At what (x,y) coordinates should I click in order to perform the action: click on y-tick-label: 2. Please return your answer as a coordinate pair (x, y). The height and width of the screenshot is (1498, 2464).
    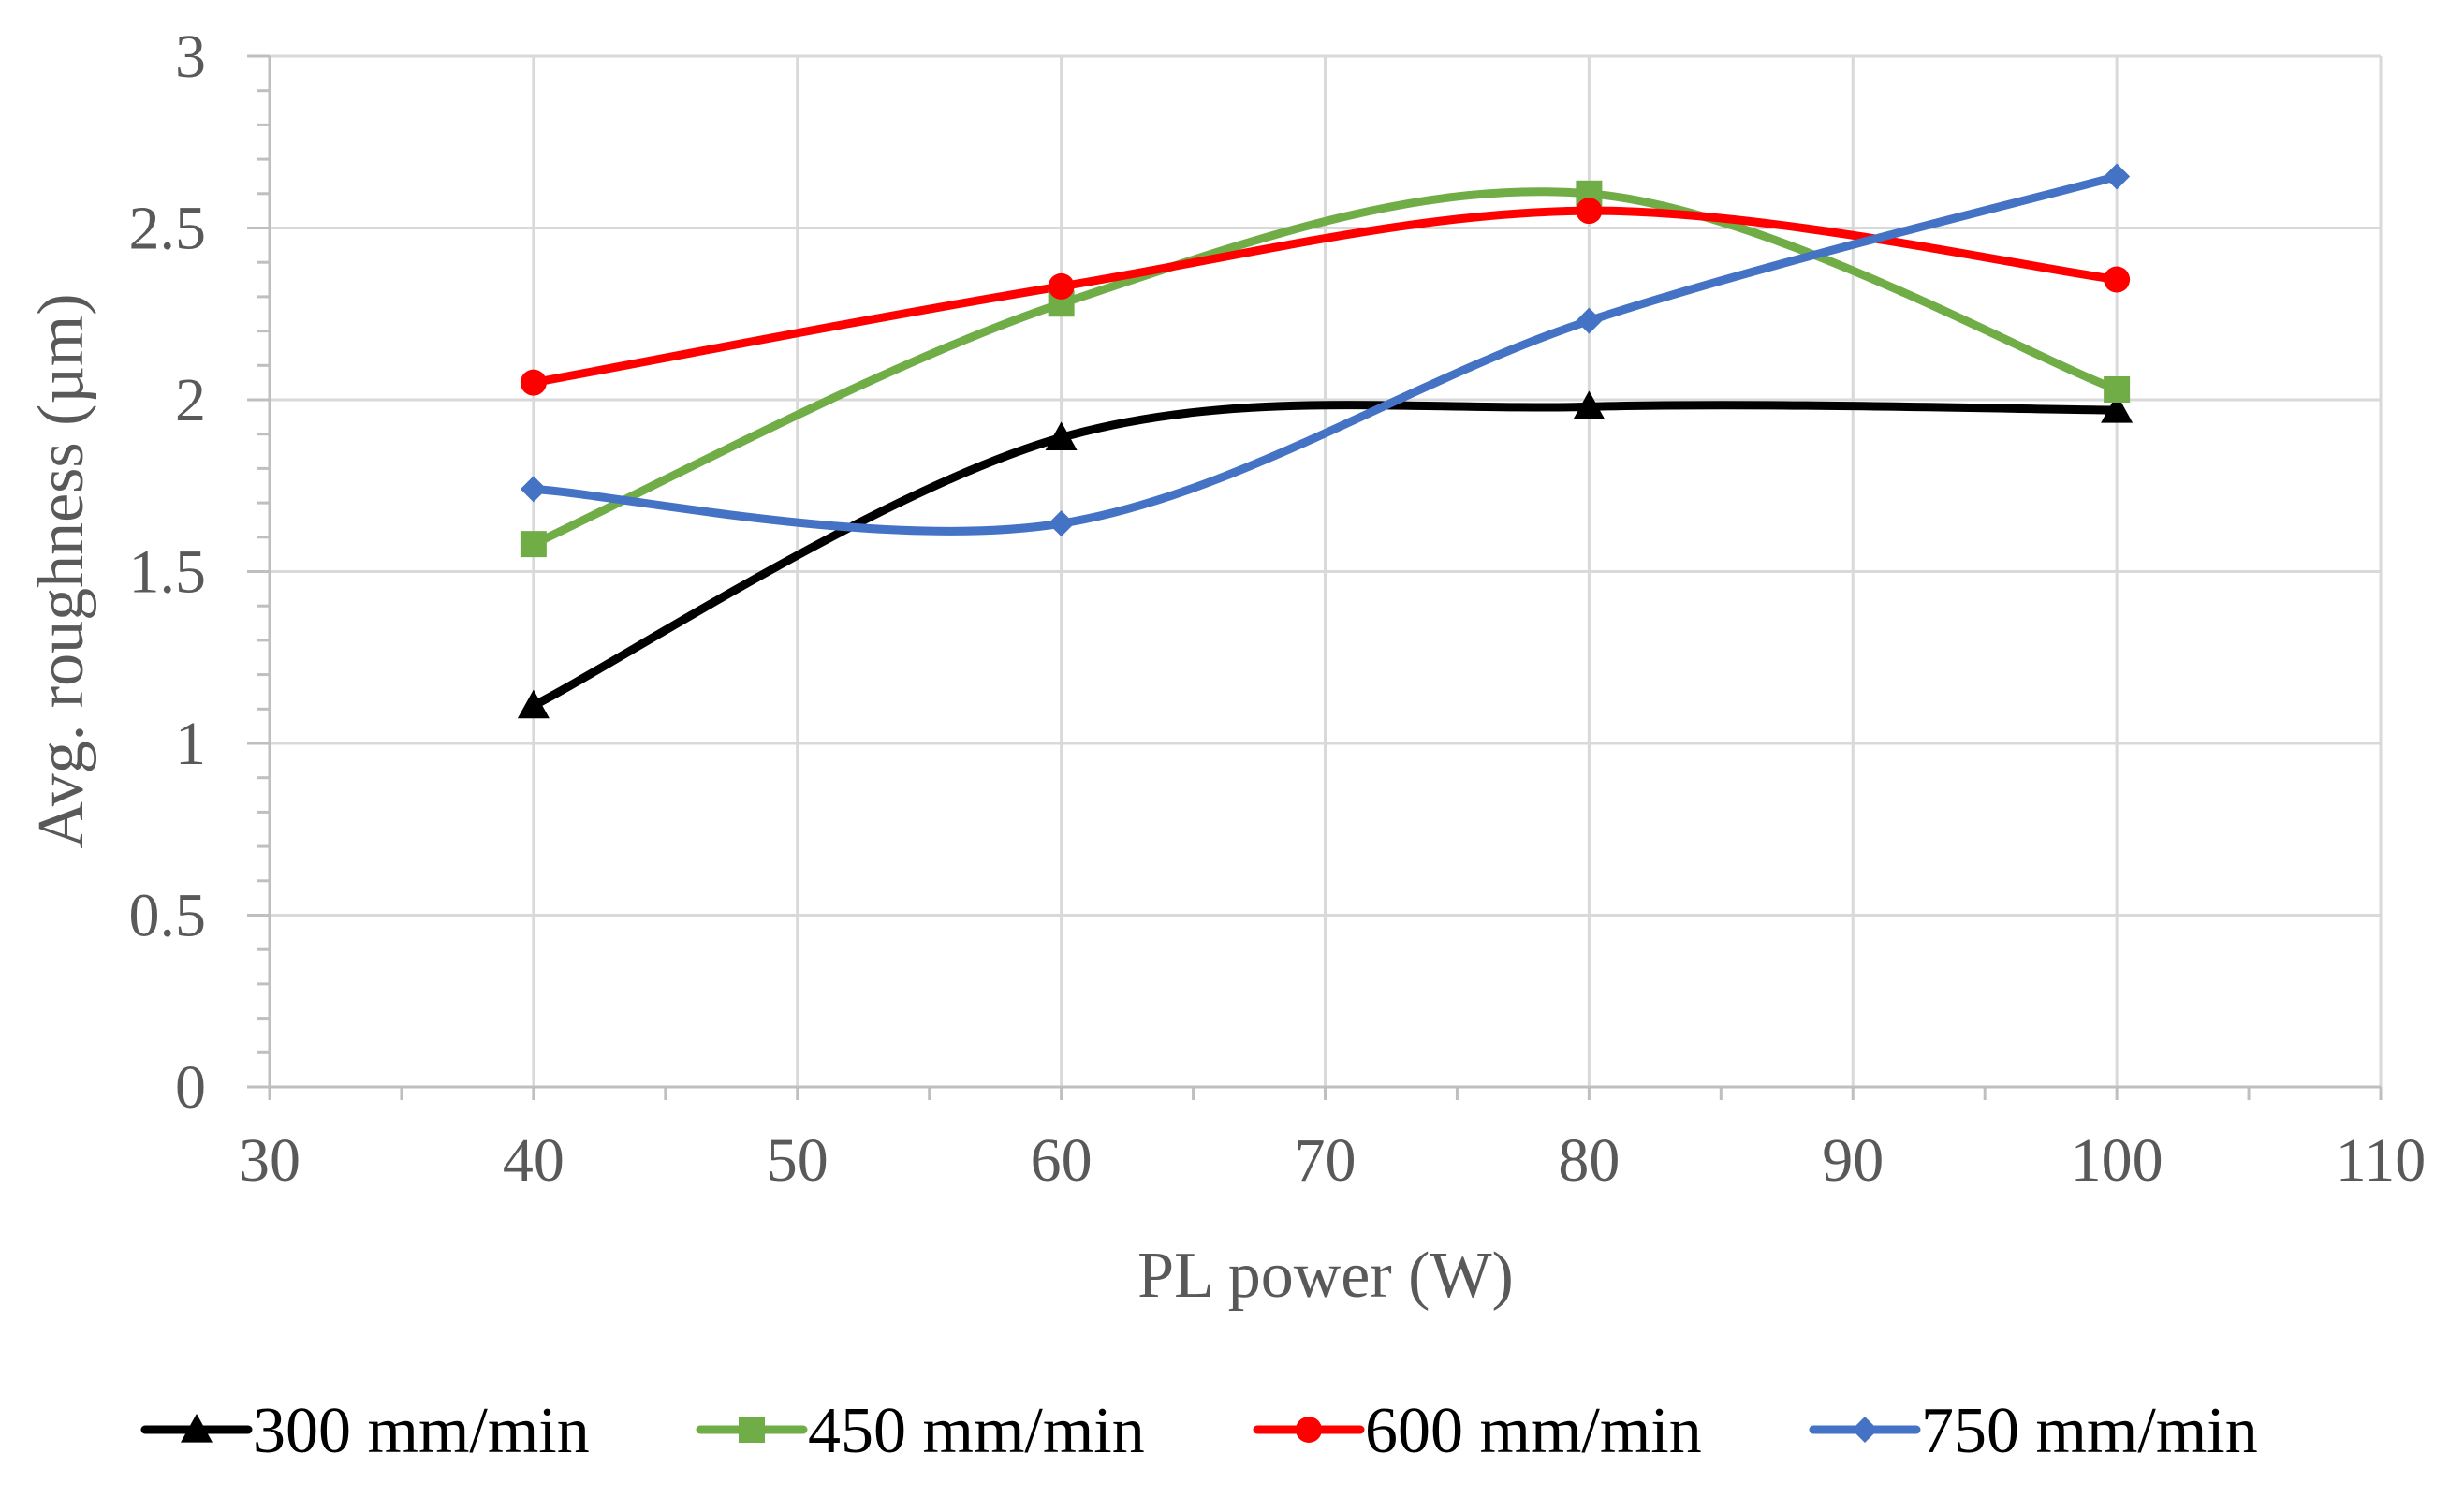
    Looking at the image, I should click on (190, 400).